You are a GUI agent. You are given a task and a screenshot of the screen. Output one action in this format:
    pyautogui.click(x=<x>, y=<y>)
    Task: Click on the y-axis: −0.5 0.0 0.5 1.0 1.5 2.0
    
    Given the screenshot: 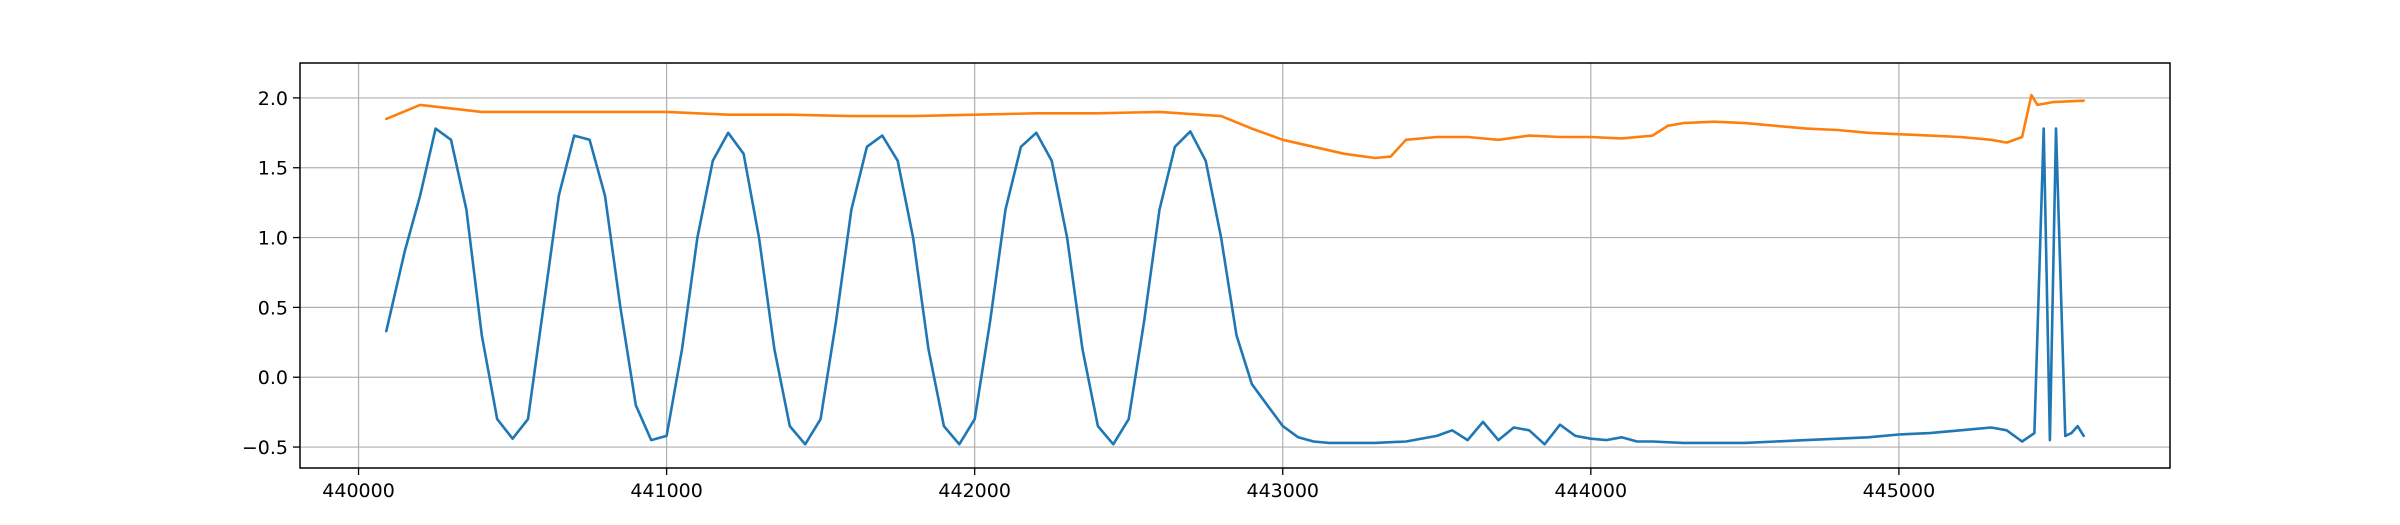 What is the action you would take?
    pyautogui.click(x=271, y=273)
    